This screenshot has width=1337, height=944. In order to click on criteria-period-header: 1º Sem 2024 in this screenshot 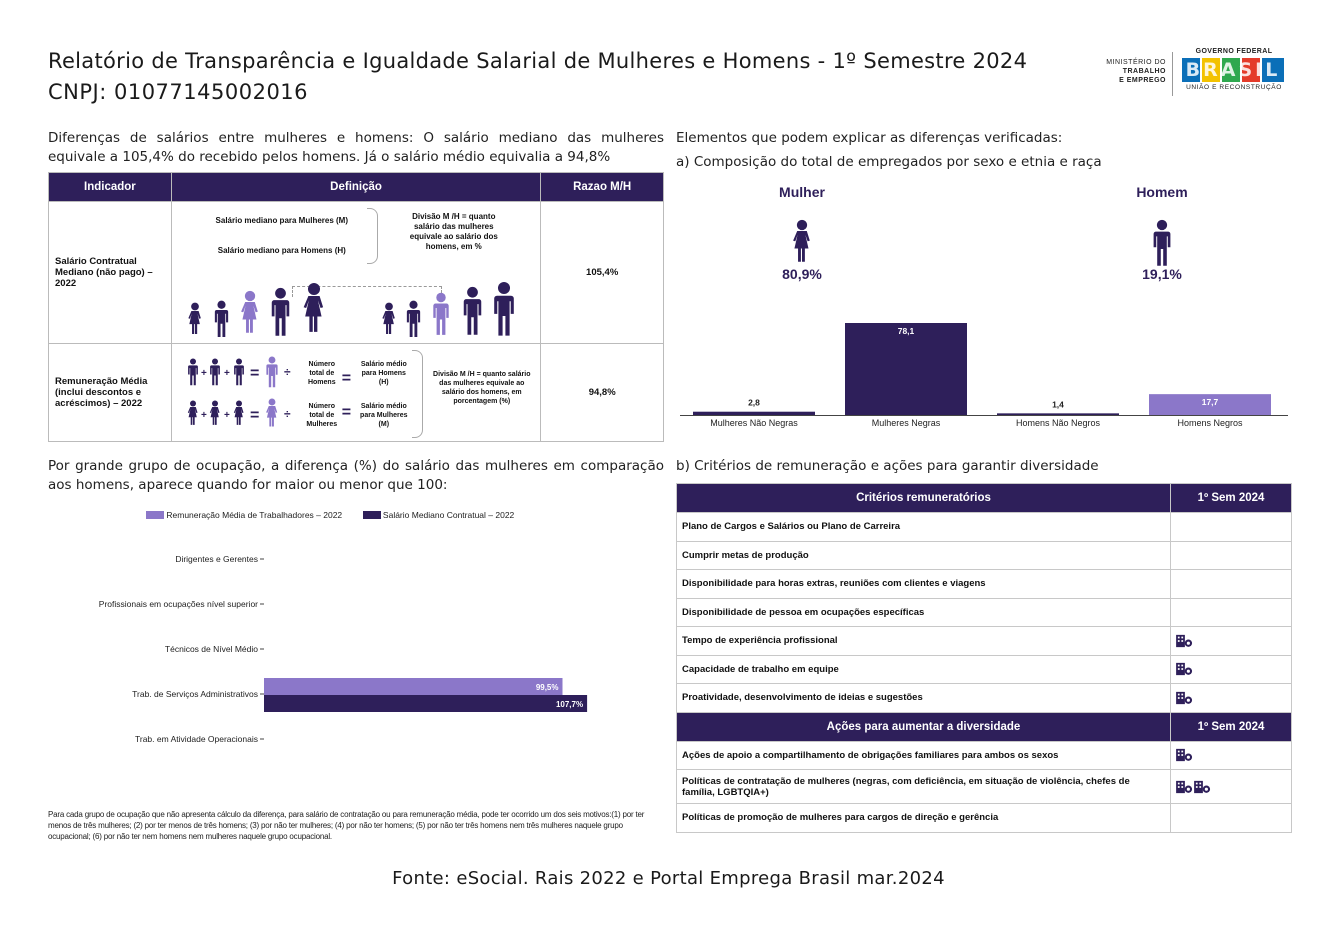, I will do `click(1231, 498)`.